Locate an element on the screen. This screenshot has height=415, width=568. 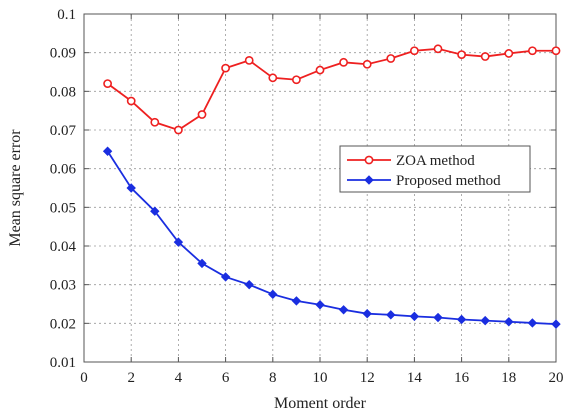
legend-label: ZOA method is located at coordinates (435, 161).